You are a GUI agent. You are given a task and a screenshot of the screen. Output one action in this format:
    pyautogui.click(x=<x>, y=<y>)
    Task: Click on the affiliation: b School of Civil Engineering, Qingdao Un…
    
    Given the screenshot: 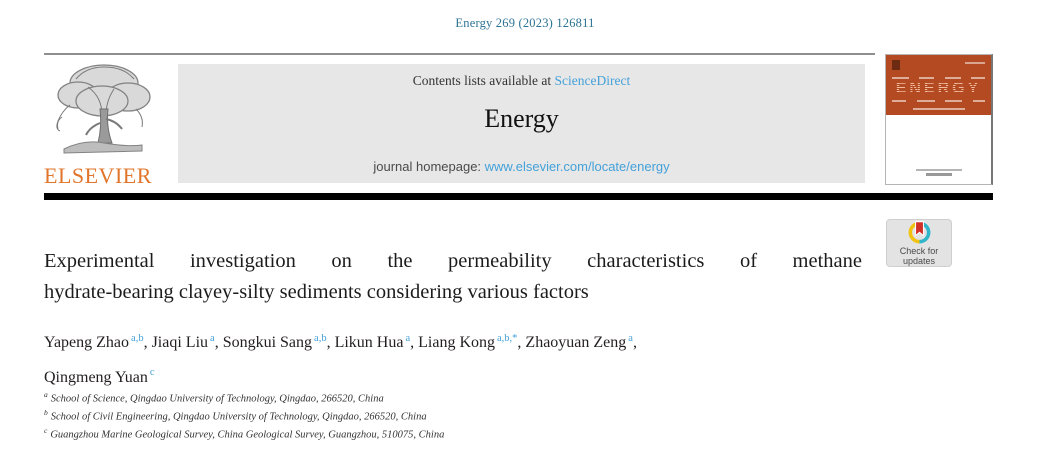 What is the action you would take?
    pyautogui.click(x=235, y=415)
    